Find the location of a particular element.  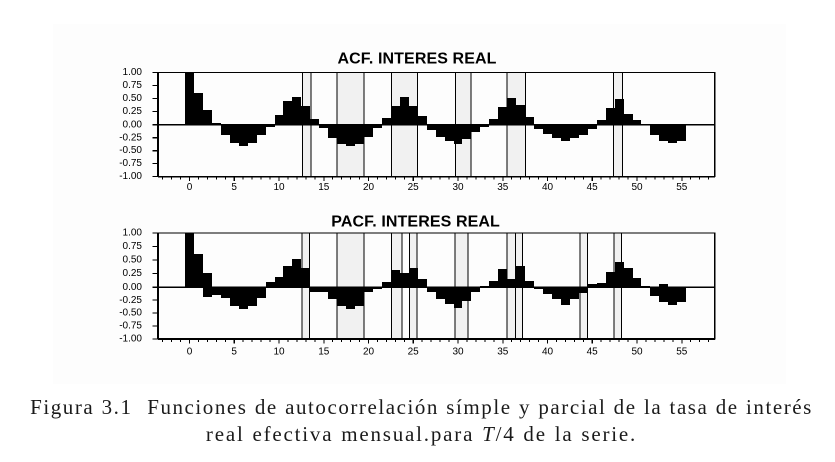

svg-text: ACF. INTERES REAL is located at coordinates (416, 59).